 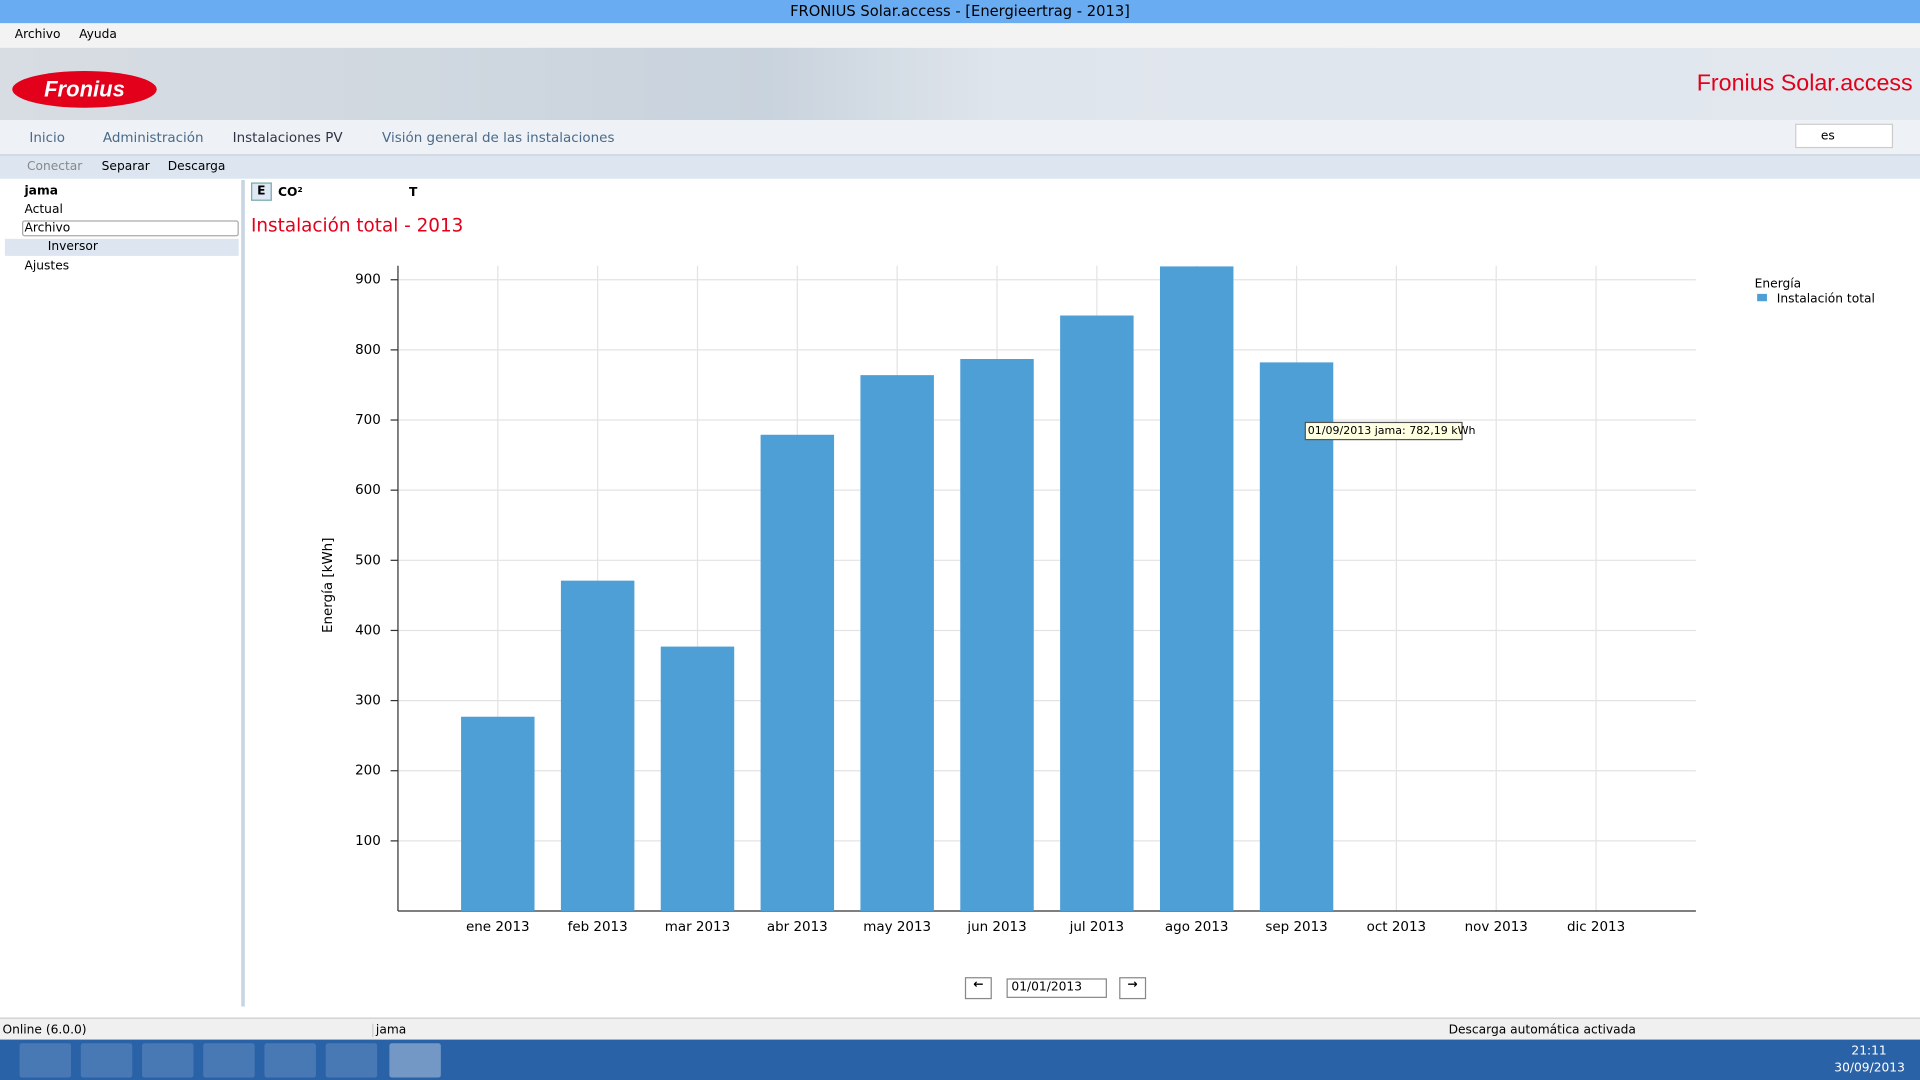 I want to click on prev-button: ←, so click(x=978, y=988).